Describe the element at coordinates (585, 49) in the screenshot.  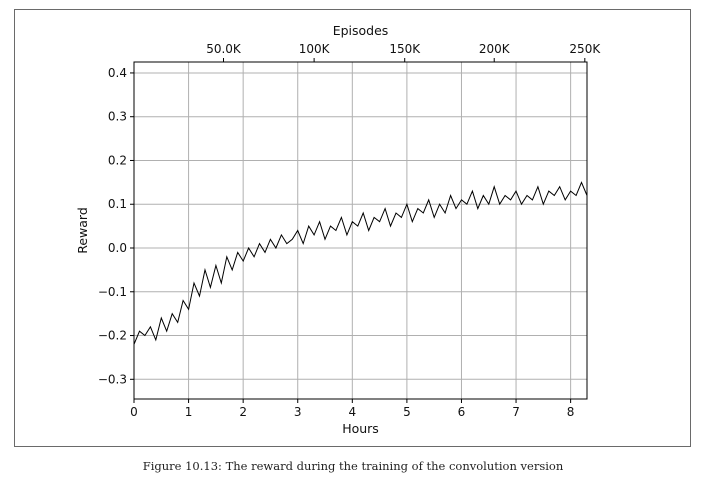
I see `top-x-tick-label: 250K` at that location.